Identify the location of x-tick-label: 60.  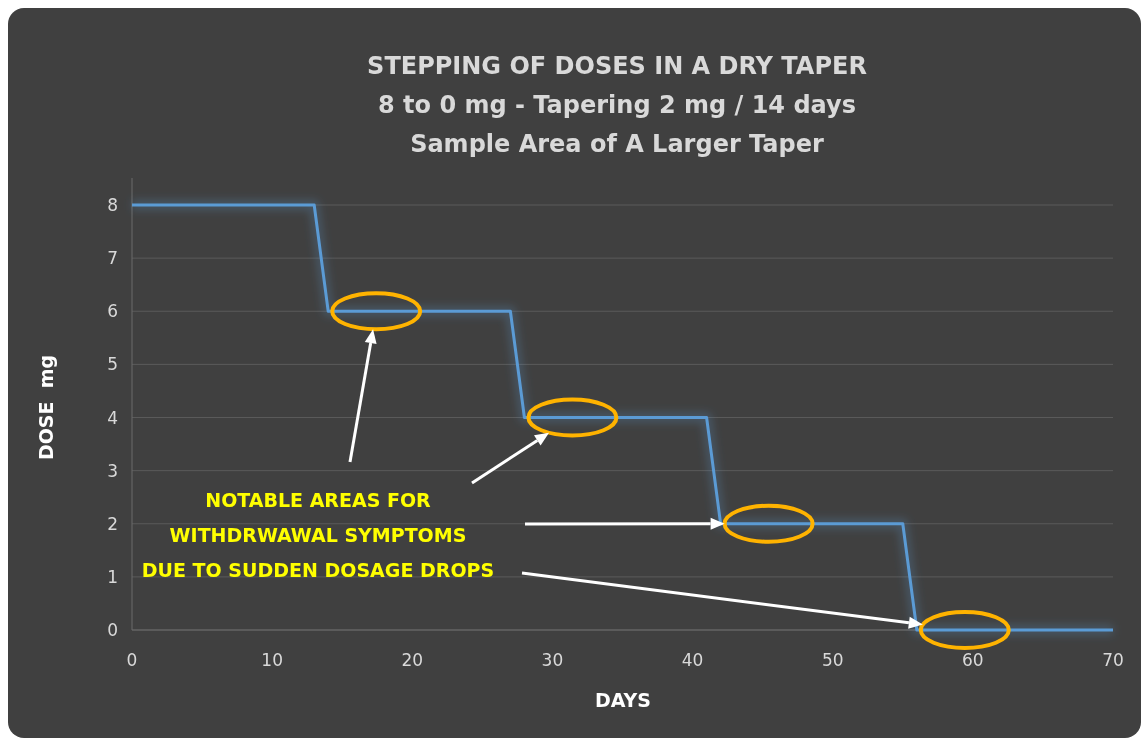
(973, 660).